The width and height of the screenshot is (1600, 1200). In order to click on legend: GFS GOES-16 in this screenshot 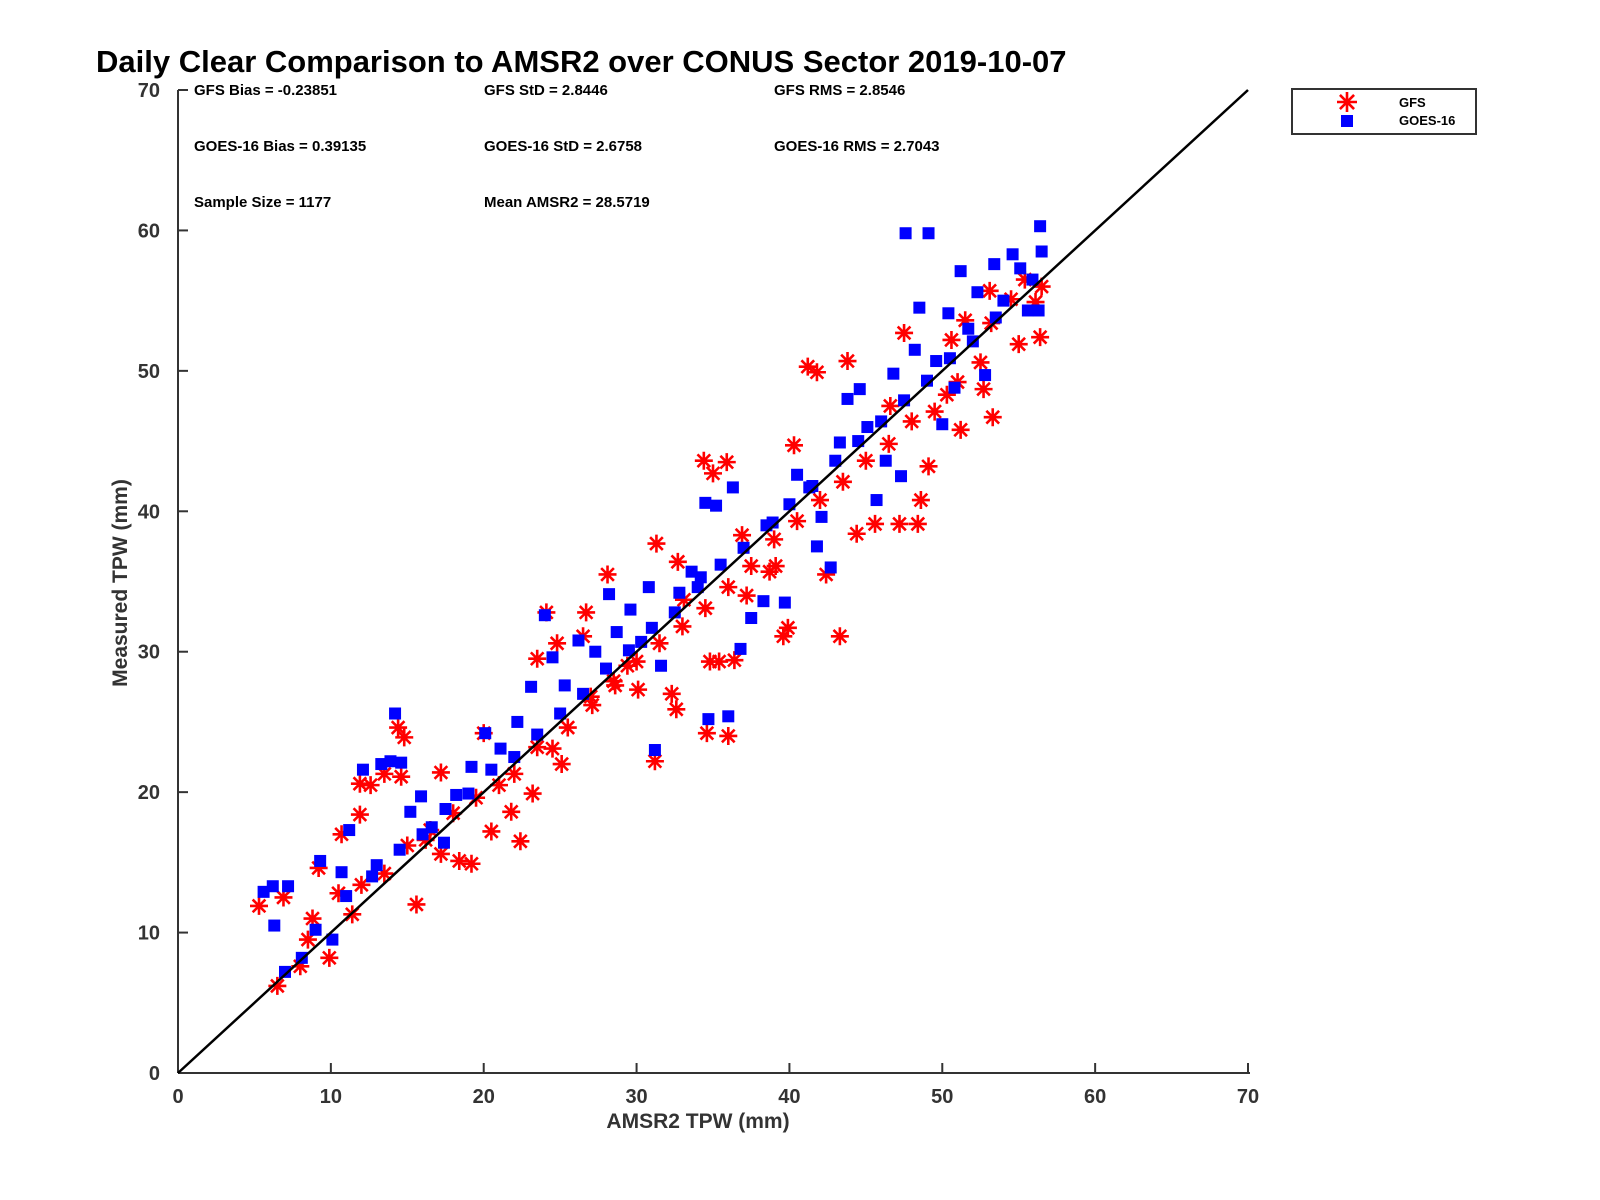, I will do `click(1384, 111)`.